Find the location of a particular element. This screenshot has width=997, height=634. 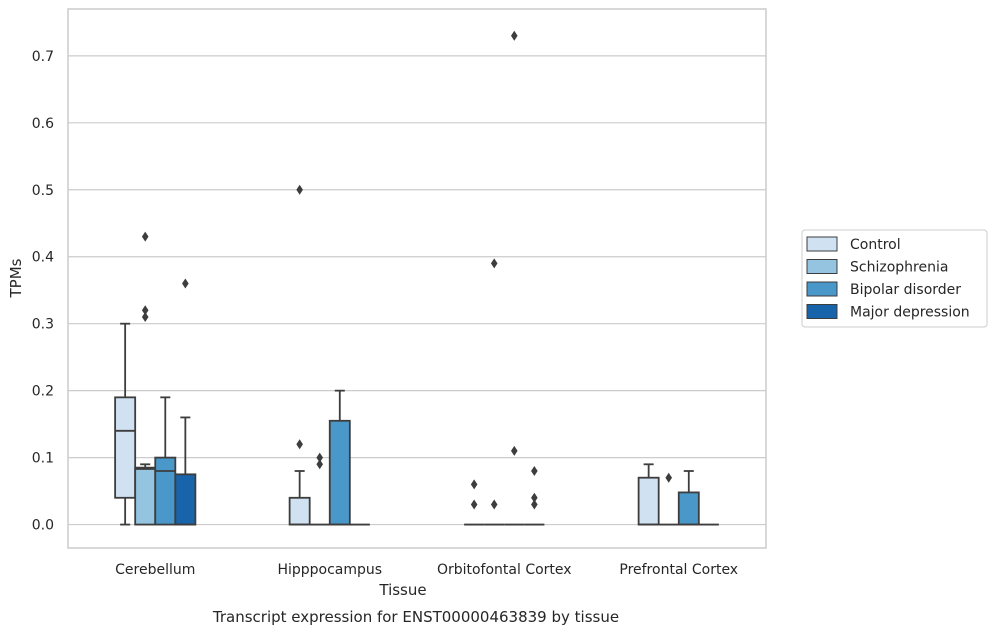

legend-frame is located at coordinates (894, 278).